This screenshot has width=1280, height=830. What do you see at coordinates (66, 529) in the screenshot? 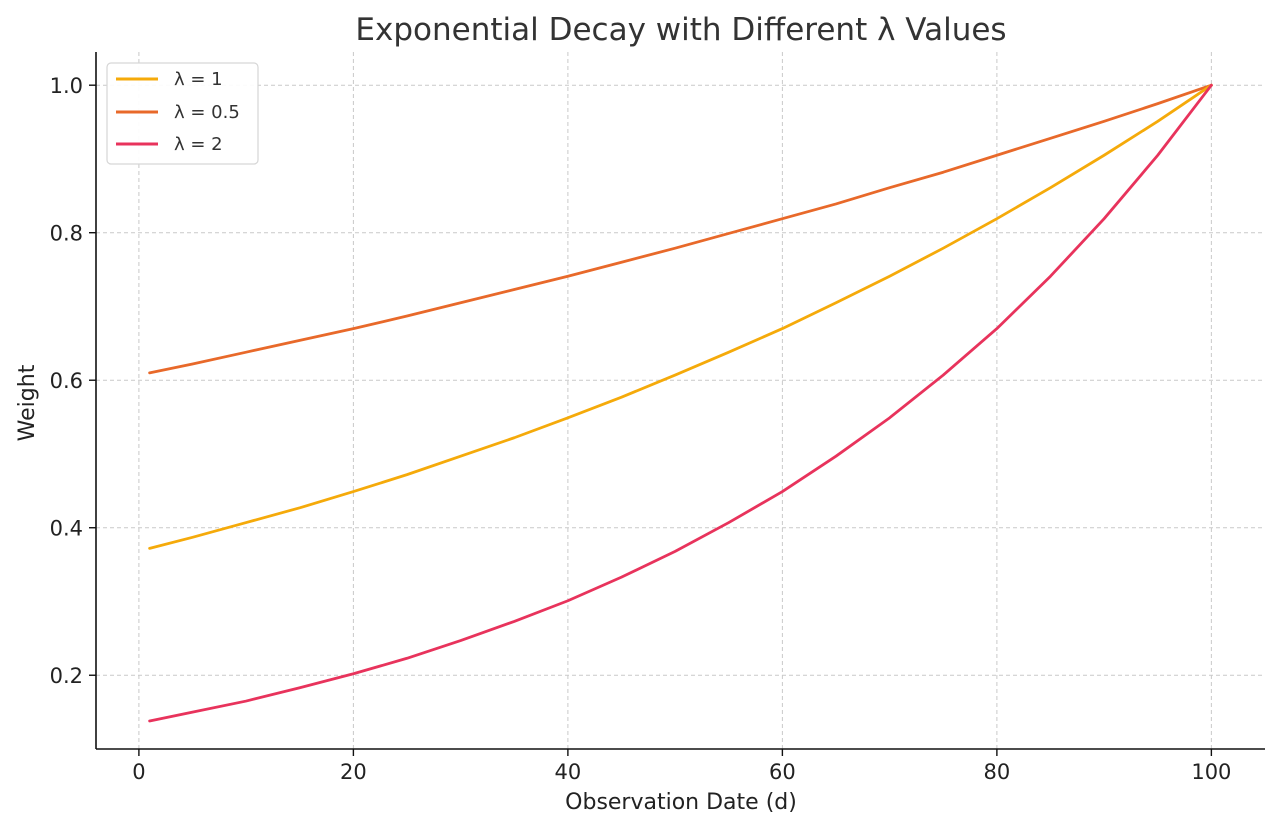
I see `y-tick-label: 0.4` at bounding box center [66, 529].